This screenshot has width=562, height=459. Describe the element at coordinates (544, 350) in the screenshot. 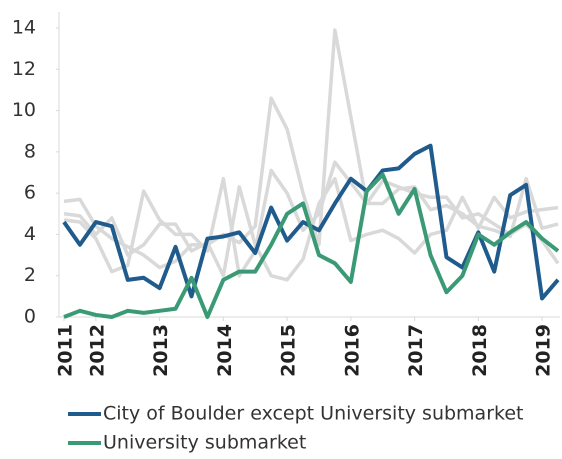

I see `x-tick-label: 2019` at that location.